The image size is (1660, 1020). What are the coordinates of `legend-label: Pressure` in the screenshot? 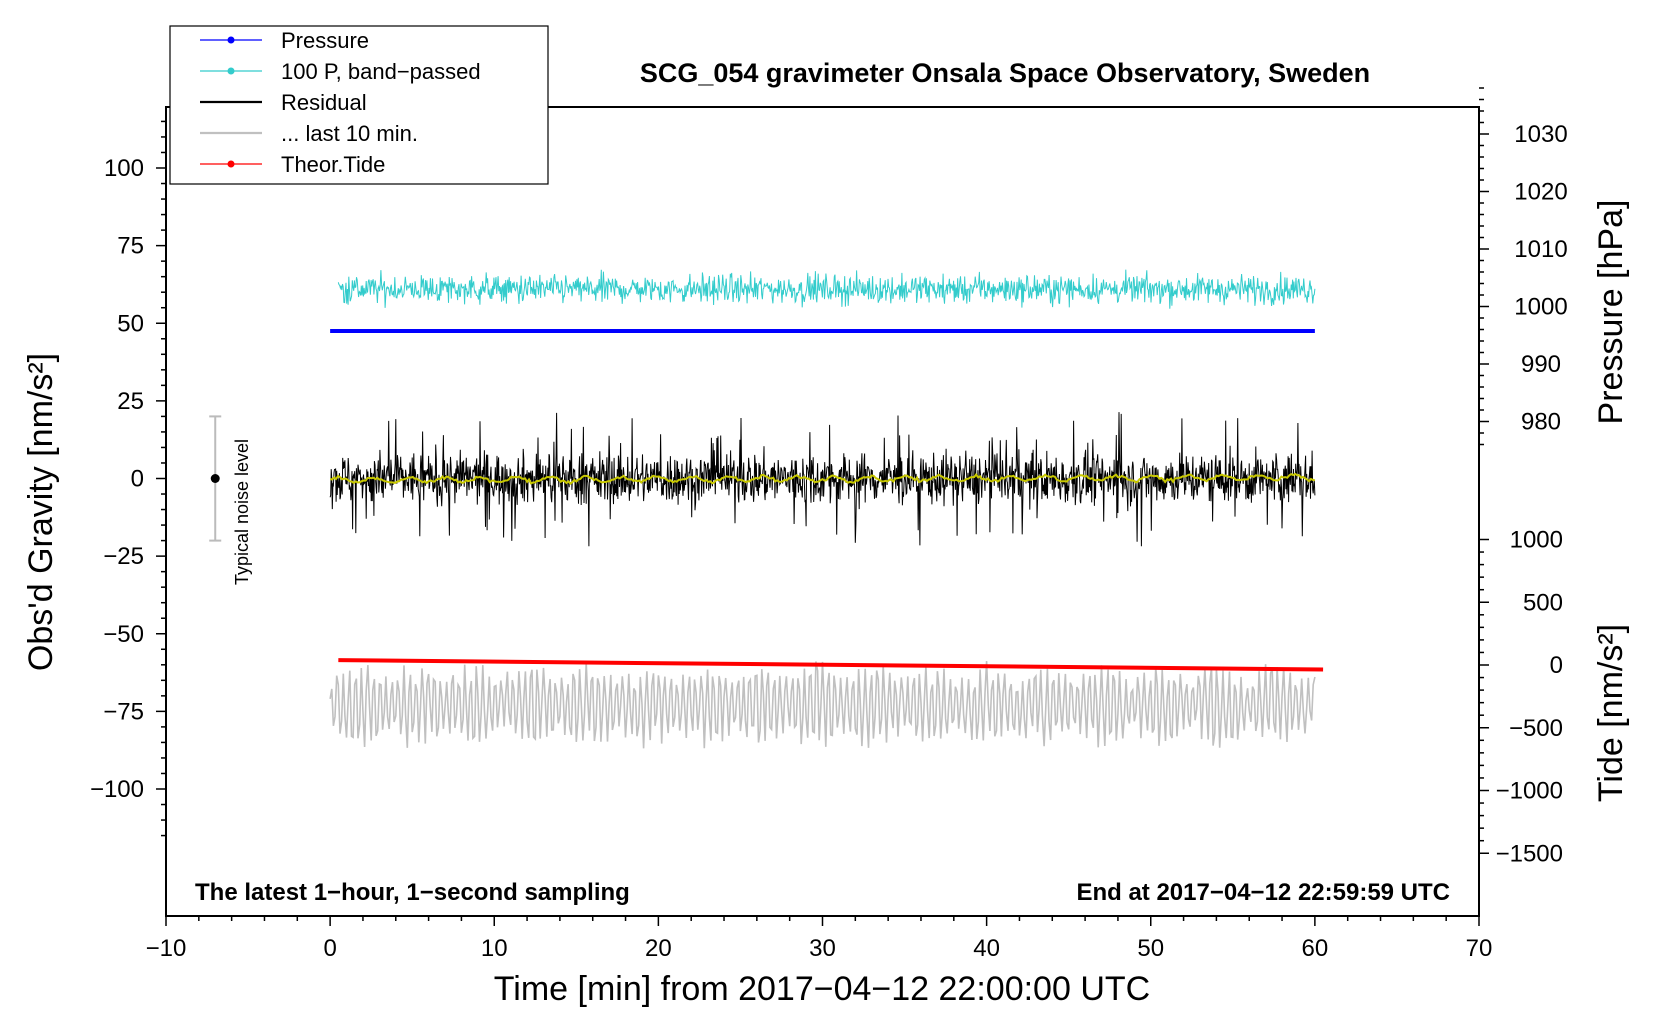 It's located at (325, 40).